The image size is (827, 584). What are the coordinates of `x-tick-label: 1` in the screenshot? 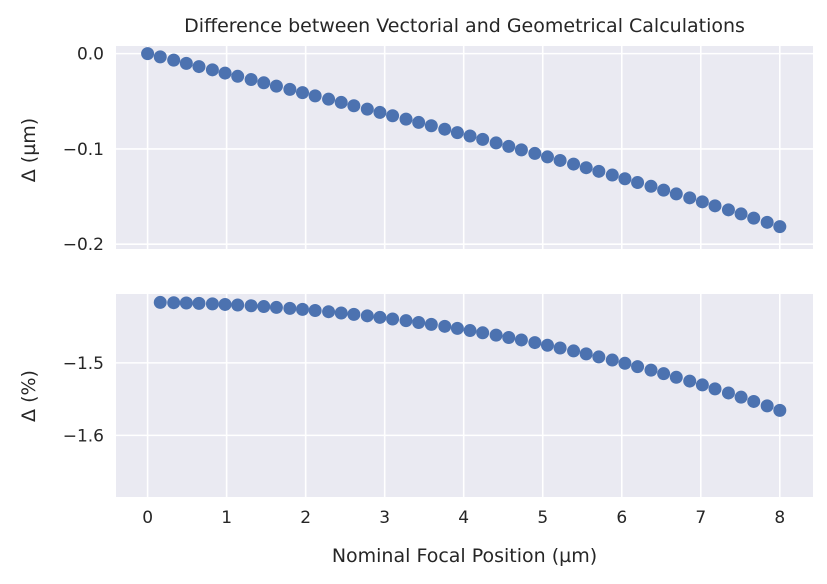 It's located at (226, 518).